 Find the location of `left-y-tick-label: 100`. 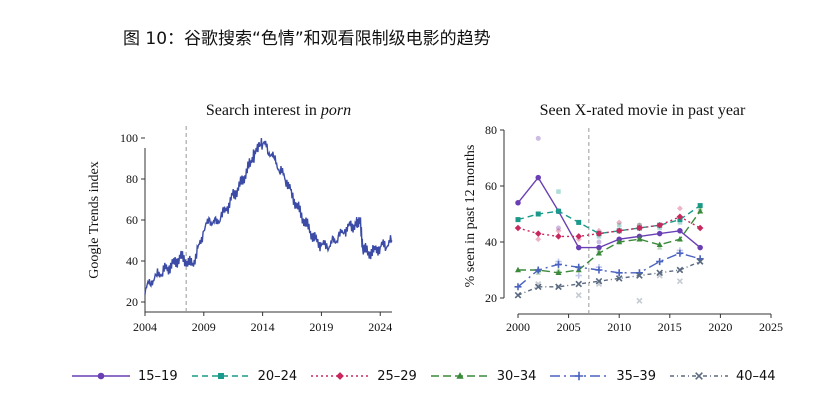

left-y-tick-label: 100 is located at coordinates (129, 138).